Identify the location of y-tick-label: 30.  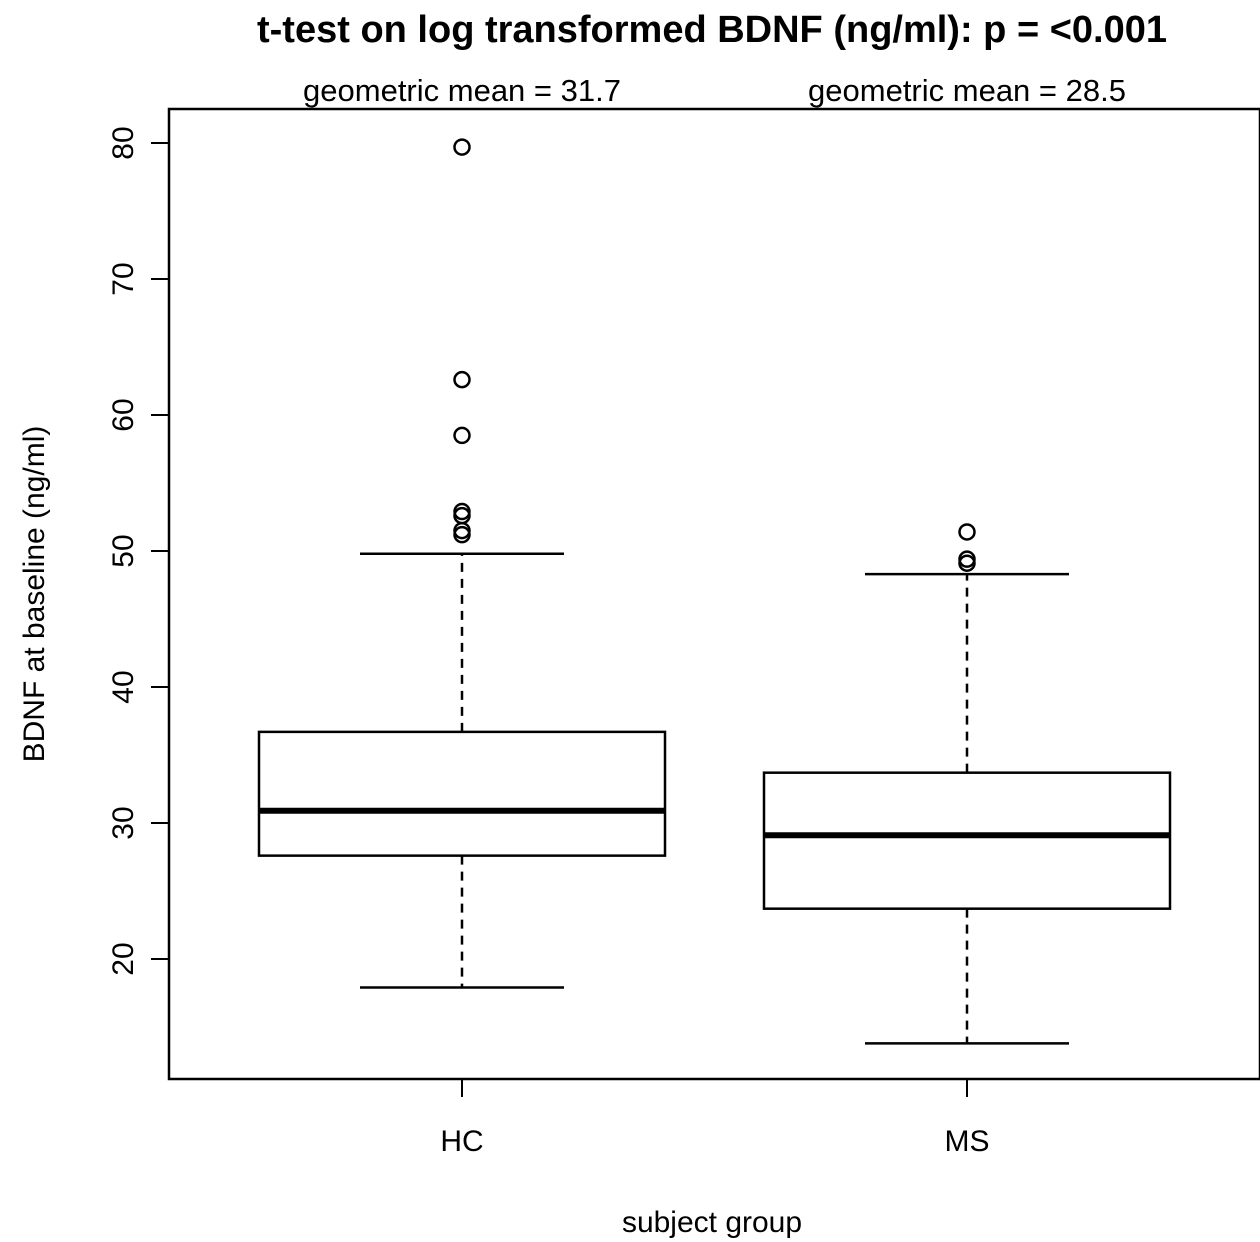
(123, 822).